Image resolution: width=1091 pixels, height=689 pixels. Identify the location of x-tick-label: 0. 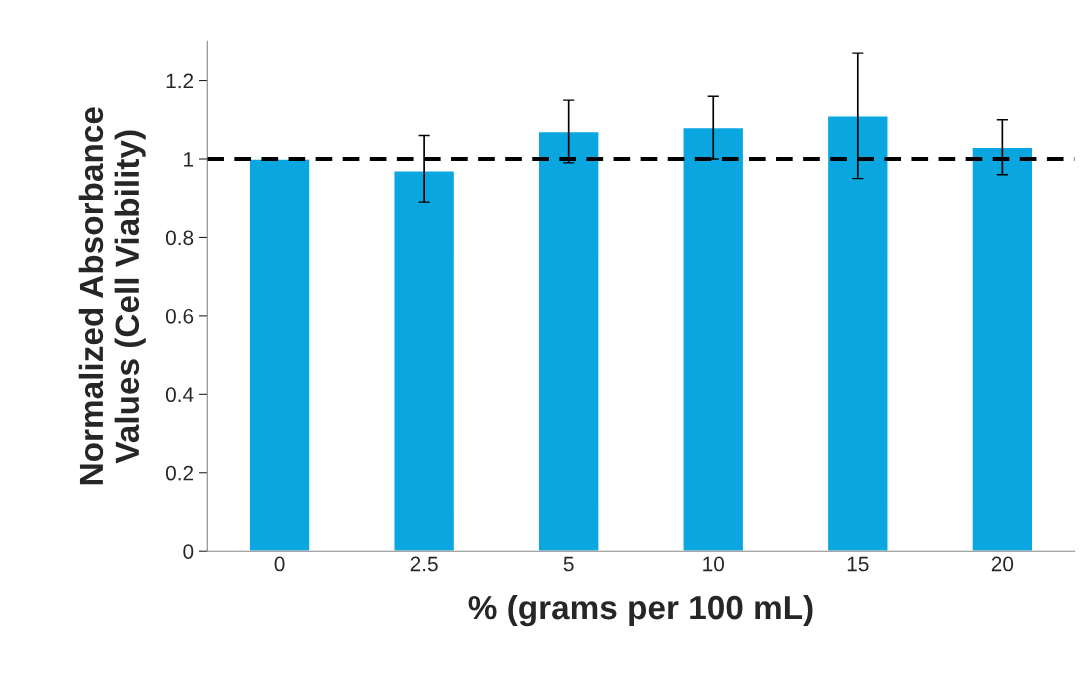
(279, 564).